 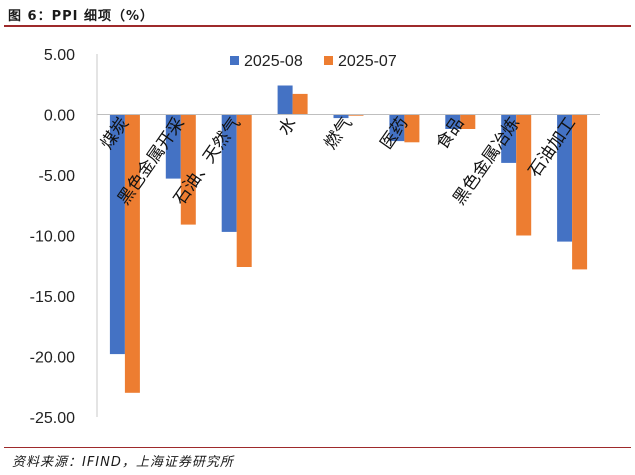 What do you see at coordinates (341, 116) in the screenshot?
I see `bar-2025-08-燃气` at bounding box center [341, 116].